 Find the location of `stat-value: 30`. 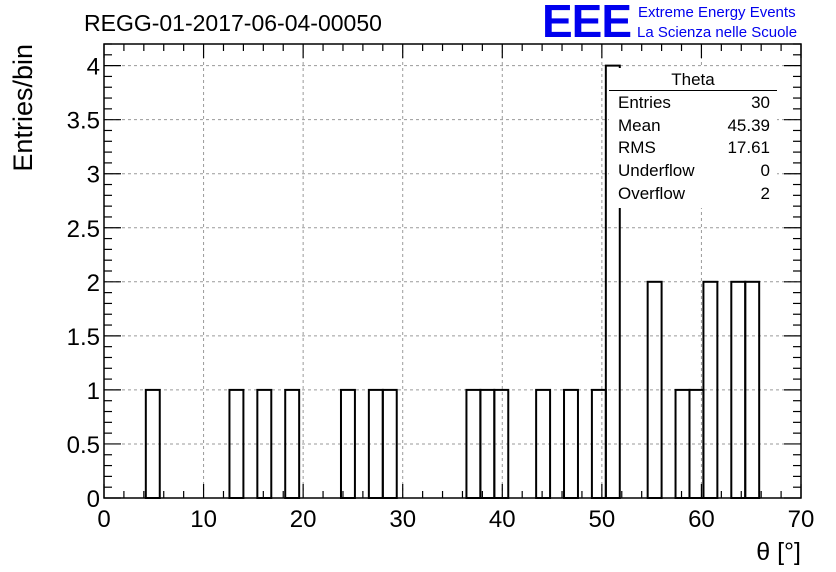

stat-value: 30 is located at coordinates (760, 102).